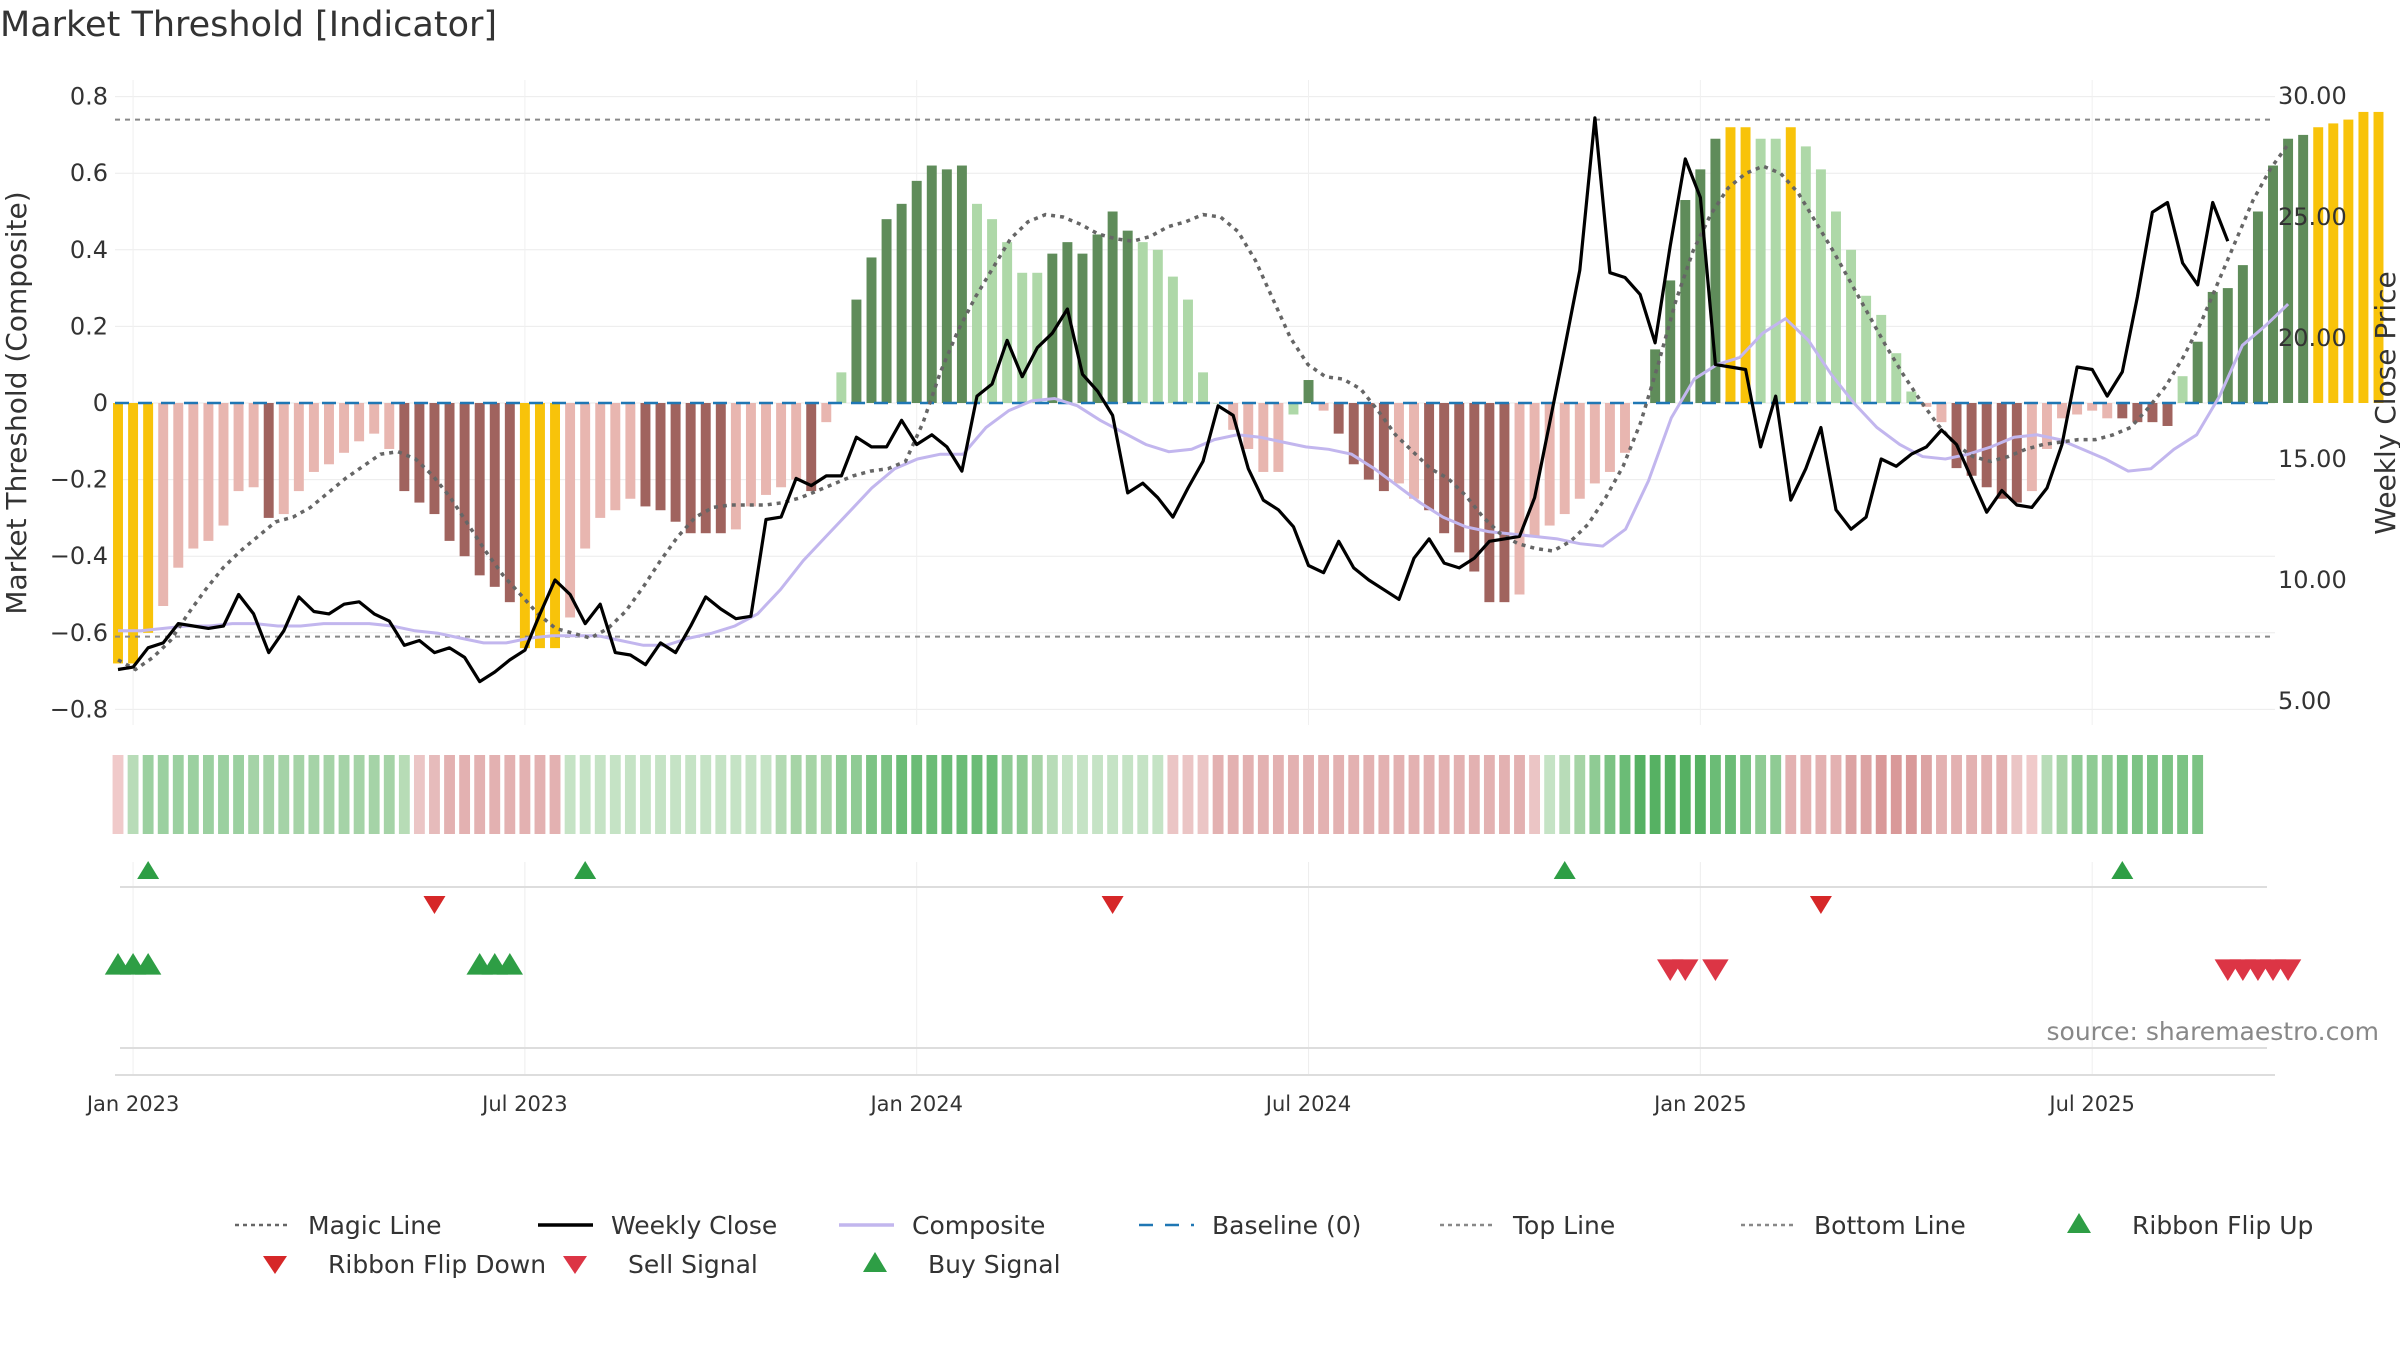 This screenshot has width=2400, height=1350. I want to click on signal-markers, so click(1203, 968).